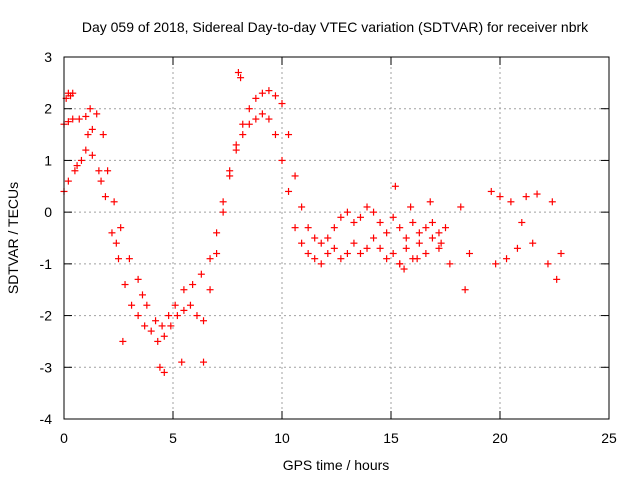 The width and height of the screenshot is (640, 480). I want to click on x-tick-label: 20, so click(500, 438).